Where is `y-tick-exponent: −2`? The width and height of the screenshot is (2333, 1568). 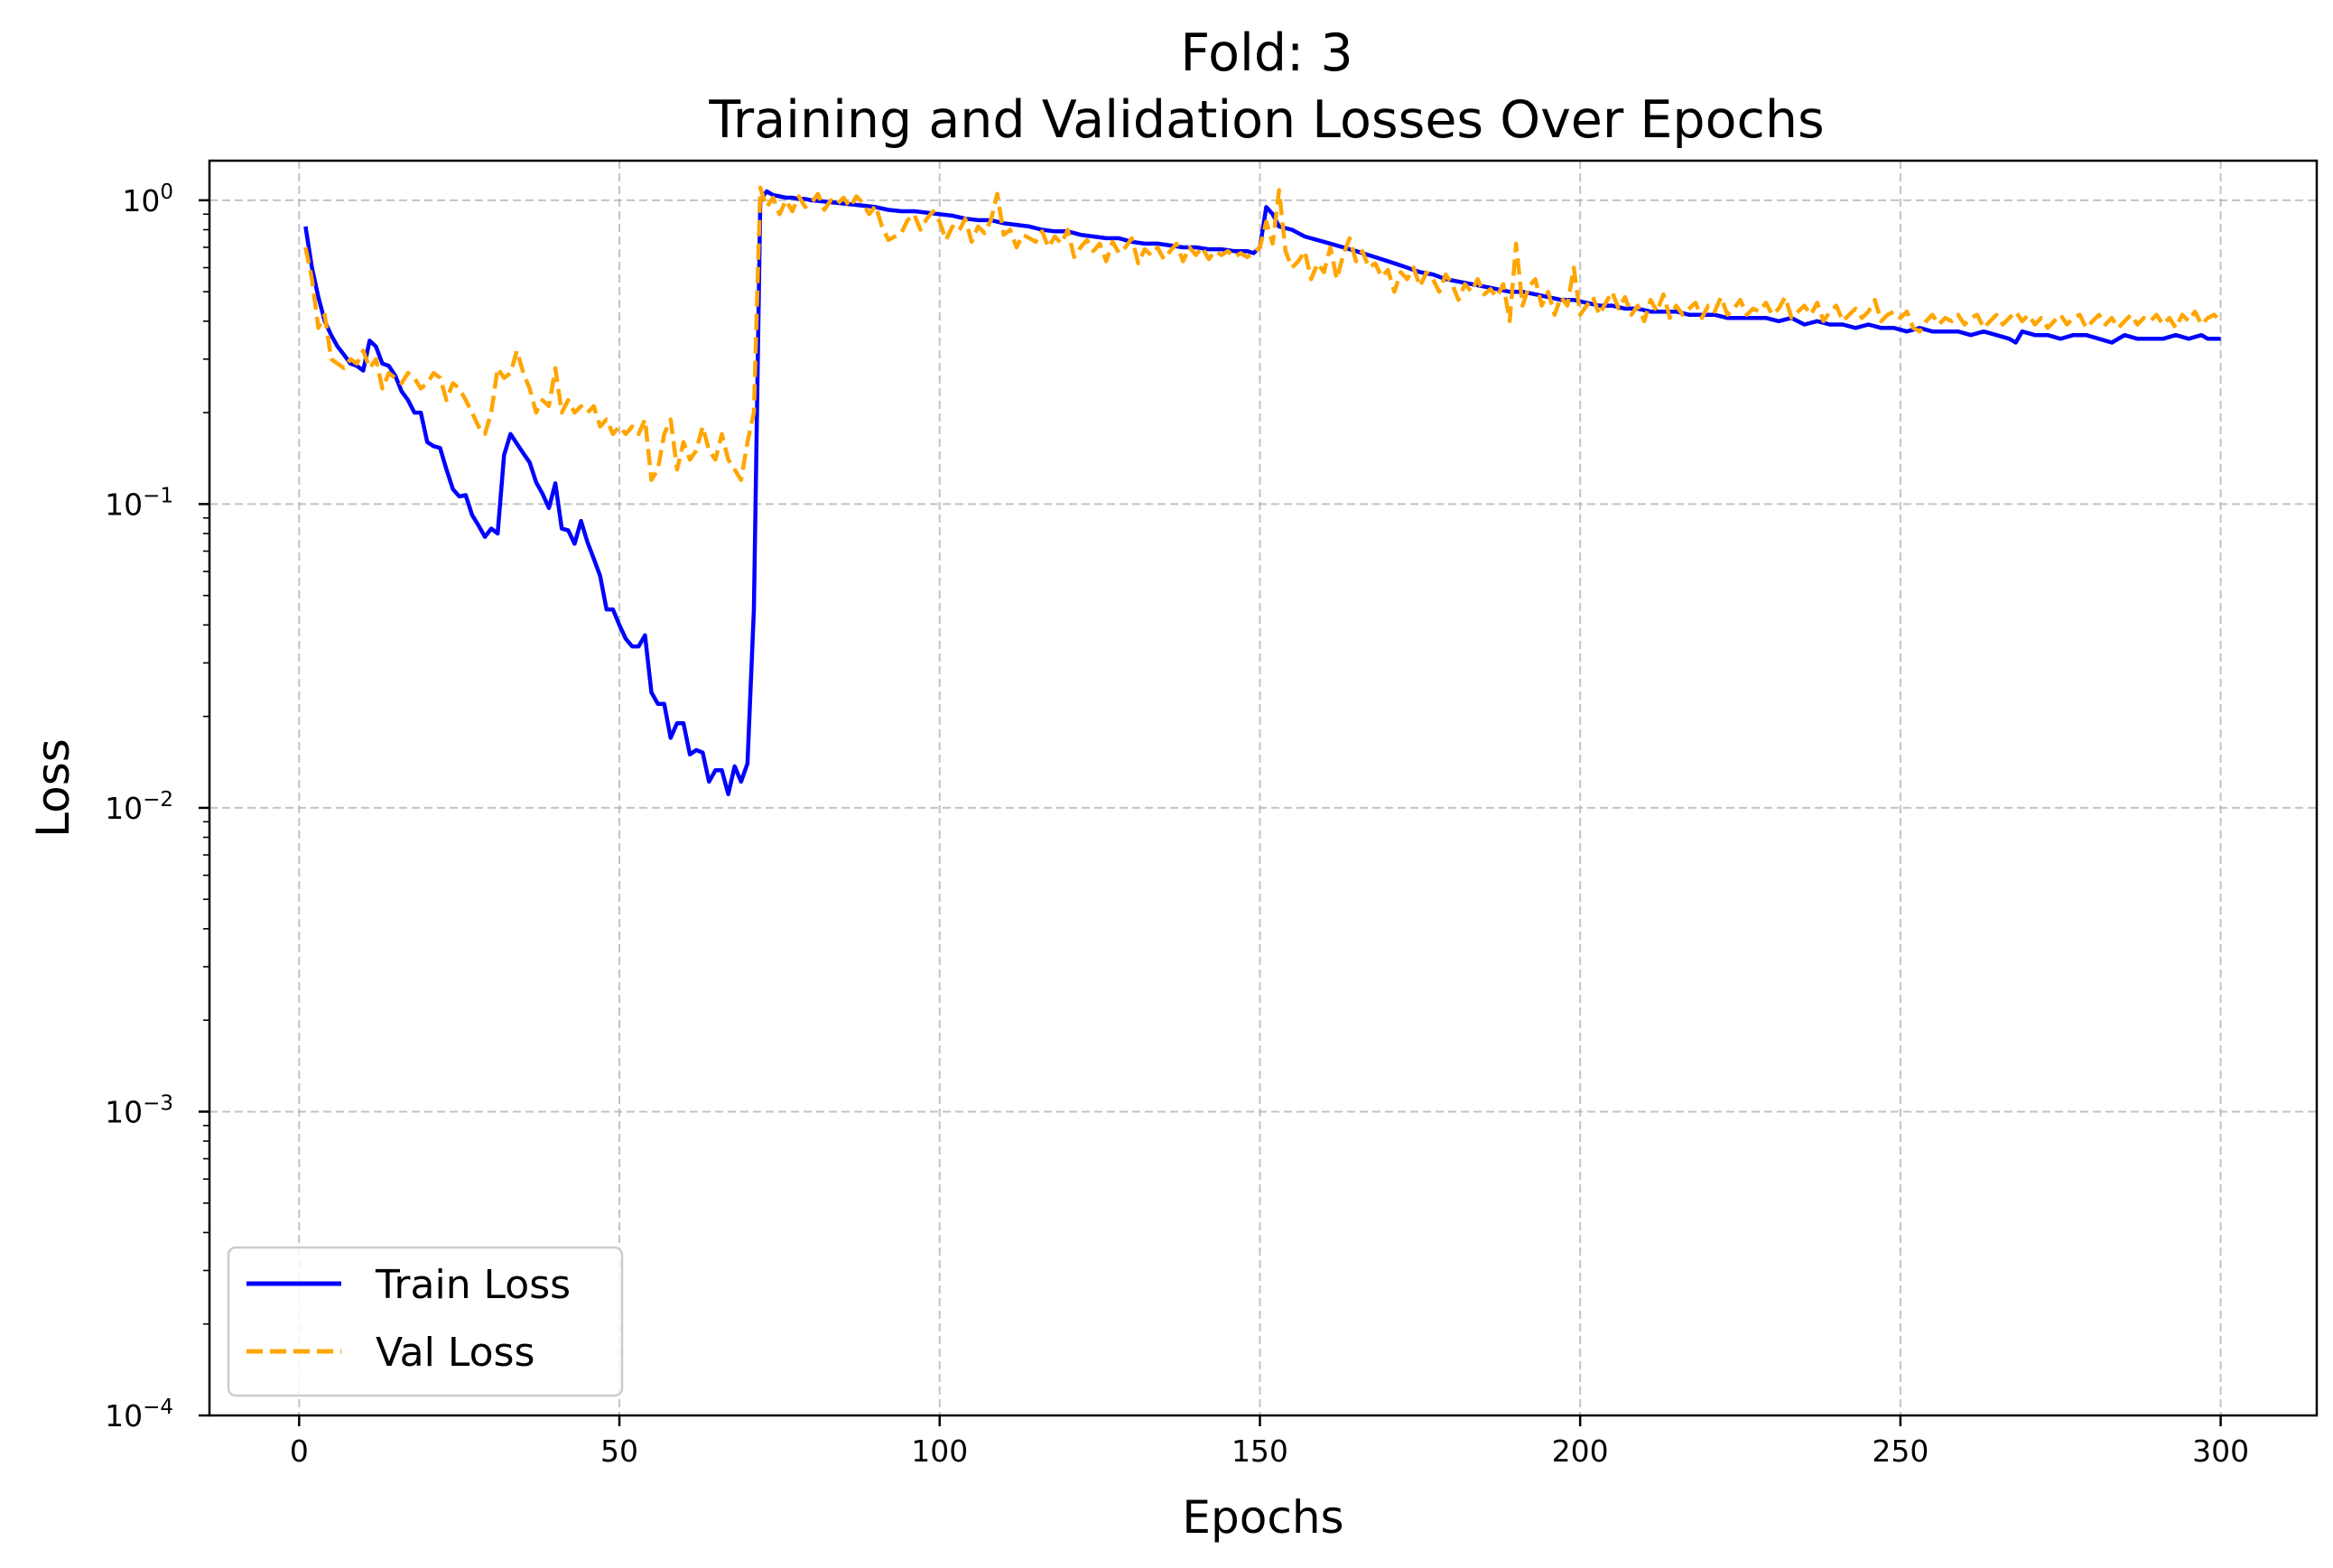 y-tick-exponent: −2 is located at coordinates (158, 800).